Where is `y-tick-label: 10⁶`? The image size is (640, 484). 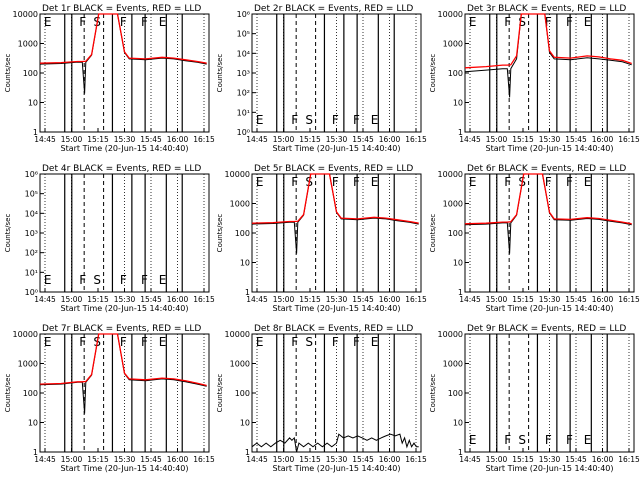
y-tick-label: 10⁶ is located at coordinates (31, 174).